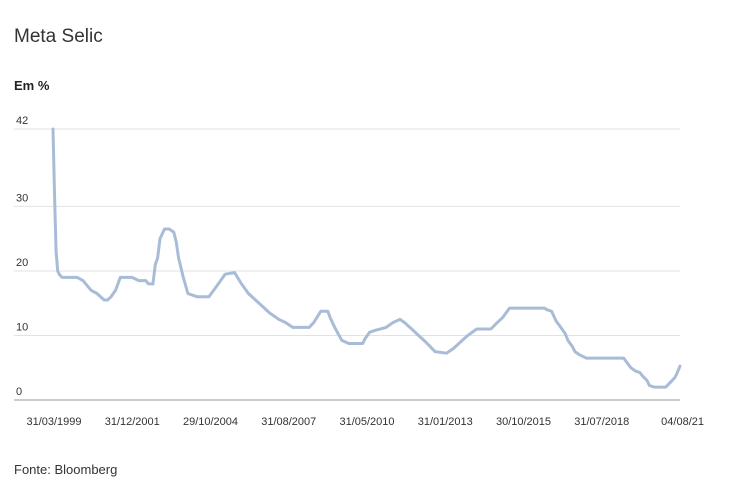  What do you see at coordinates (210, 422) in the screenshot?
I see `x-tick-label: 29/10/2004` at bounding box center [210, 422].